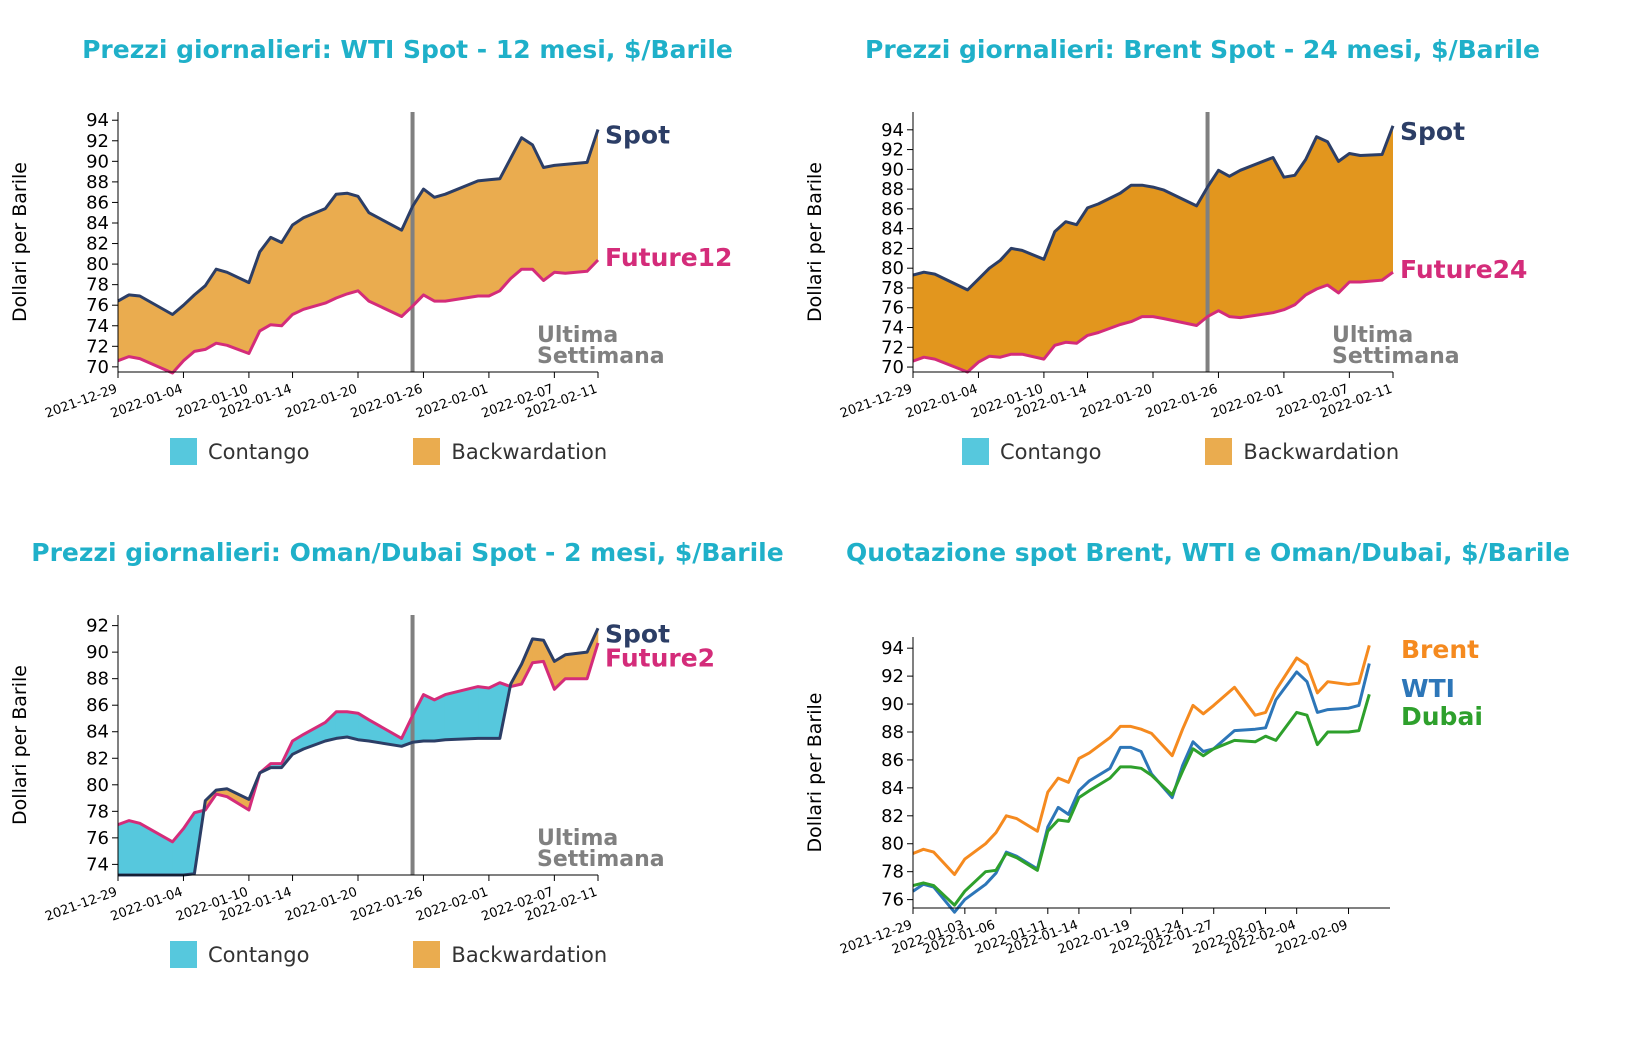 Image resolution: width=1630 pixels, height=1042 pixels. I want to click on series-label-brent: Brent, so click(1440, 649).